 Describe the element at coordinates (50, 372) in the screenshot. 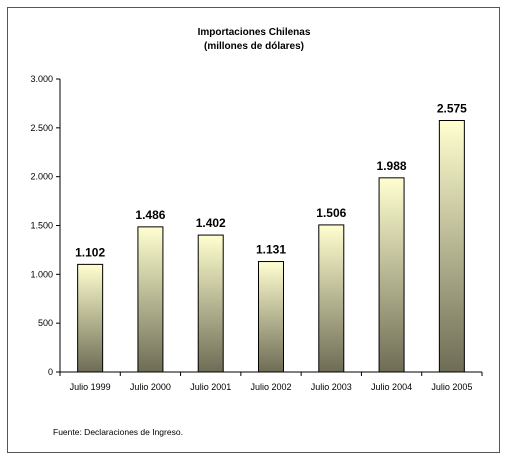

I see `y-tick-label: 0` at that location.